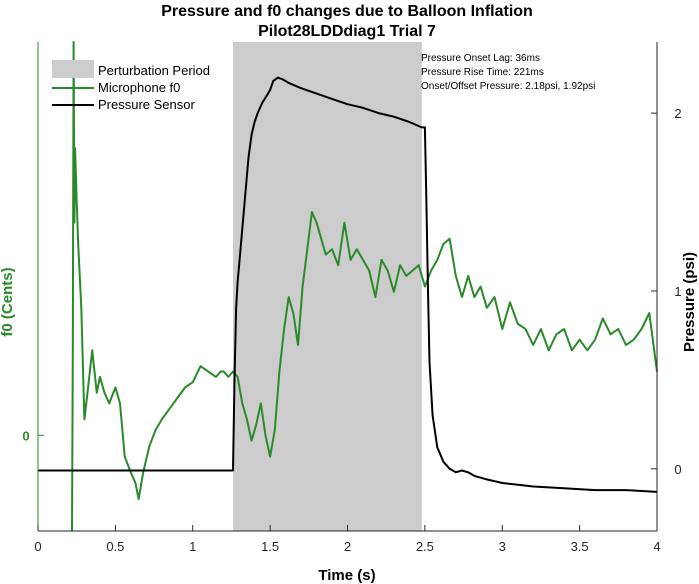 This screenshot has width=699, height=584. Describe the element at coordinates (146, 104) in the screenshot. I see `legend-label-pressure-sensor: Pressure Sensor` at that location.